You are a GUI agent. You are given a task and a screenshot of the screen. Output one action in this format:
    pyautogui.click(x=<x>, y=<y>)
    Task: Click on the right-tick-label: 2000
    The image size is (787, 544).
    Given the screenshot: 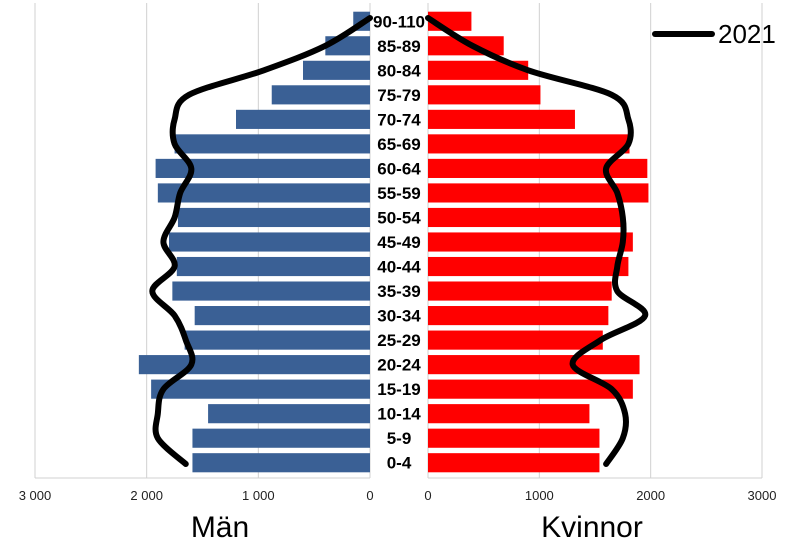 What is the action you would take?
    pyautogui.click(x=650, y=495)
    